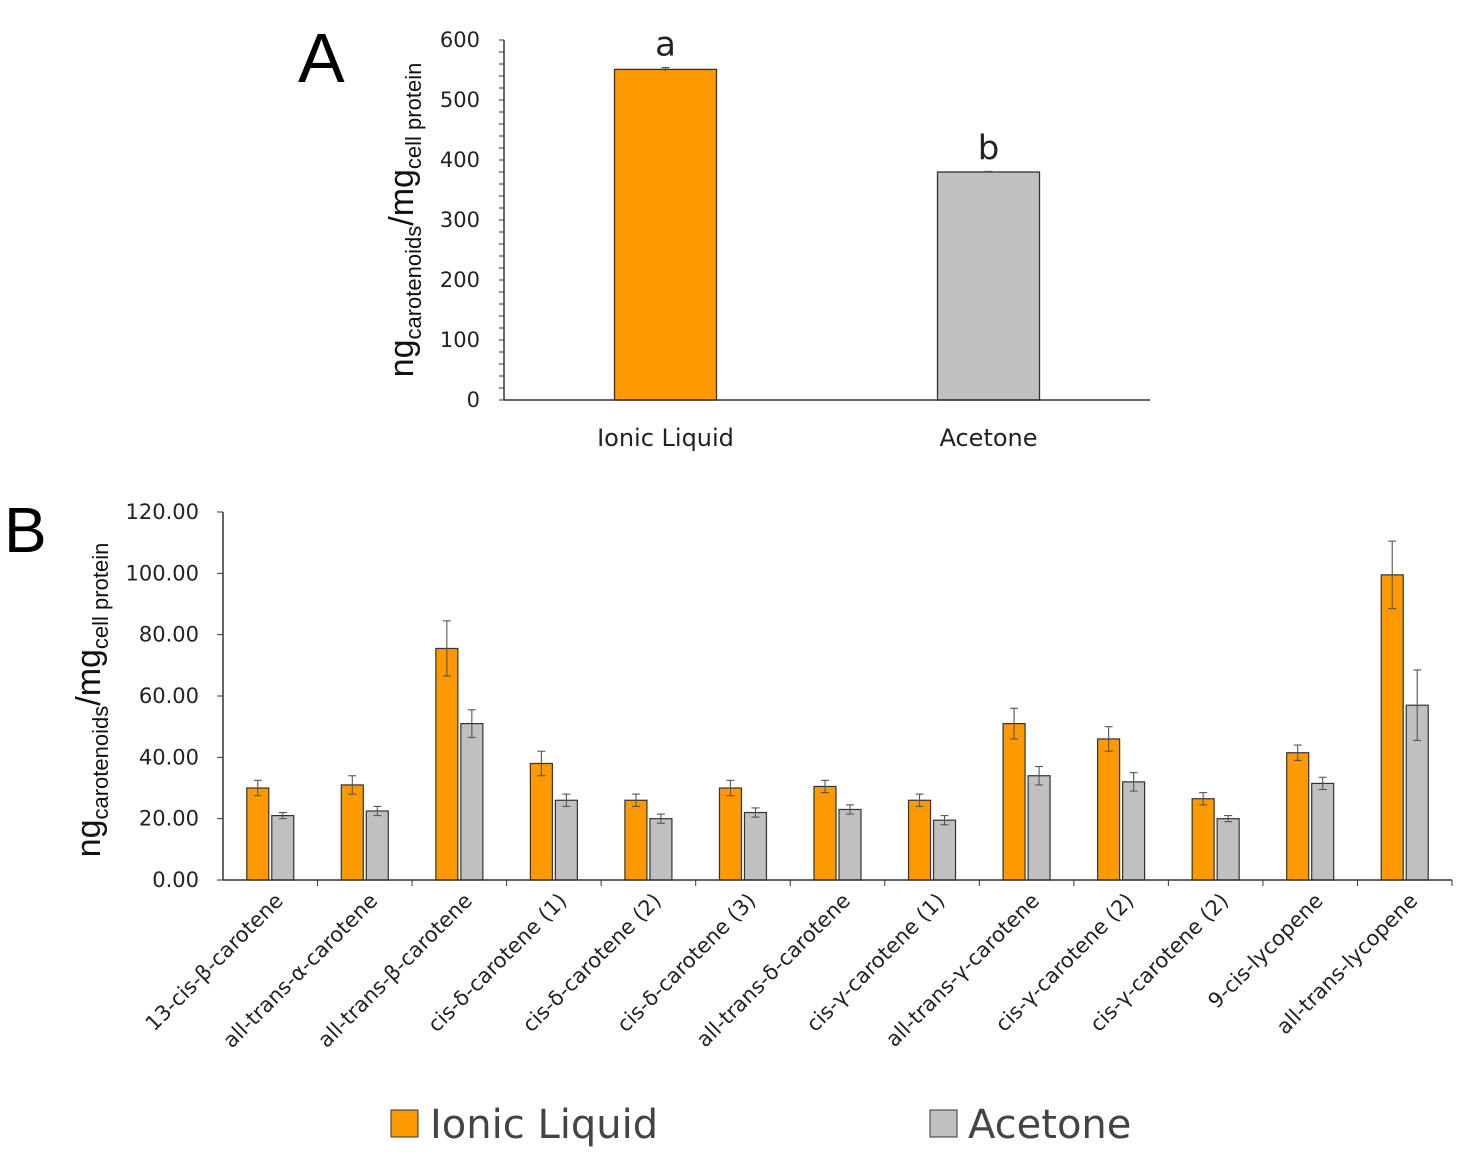  Describe the element at coordinates (460, 280) in the screenshot. I see `panel-a-y-tick-label: 200` at that location.